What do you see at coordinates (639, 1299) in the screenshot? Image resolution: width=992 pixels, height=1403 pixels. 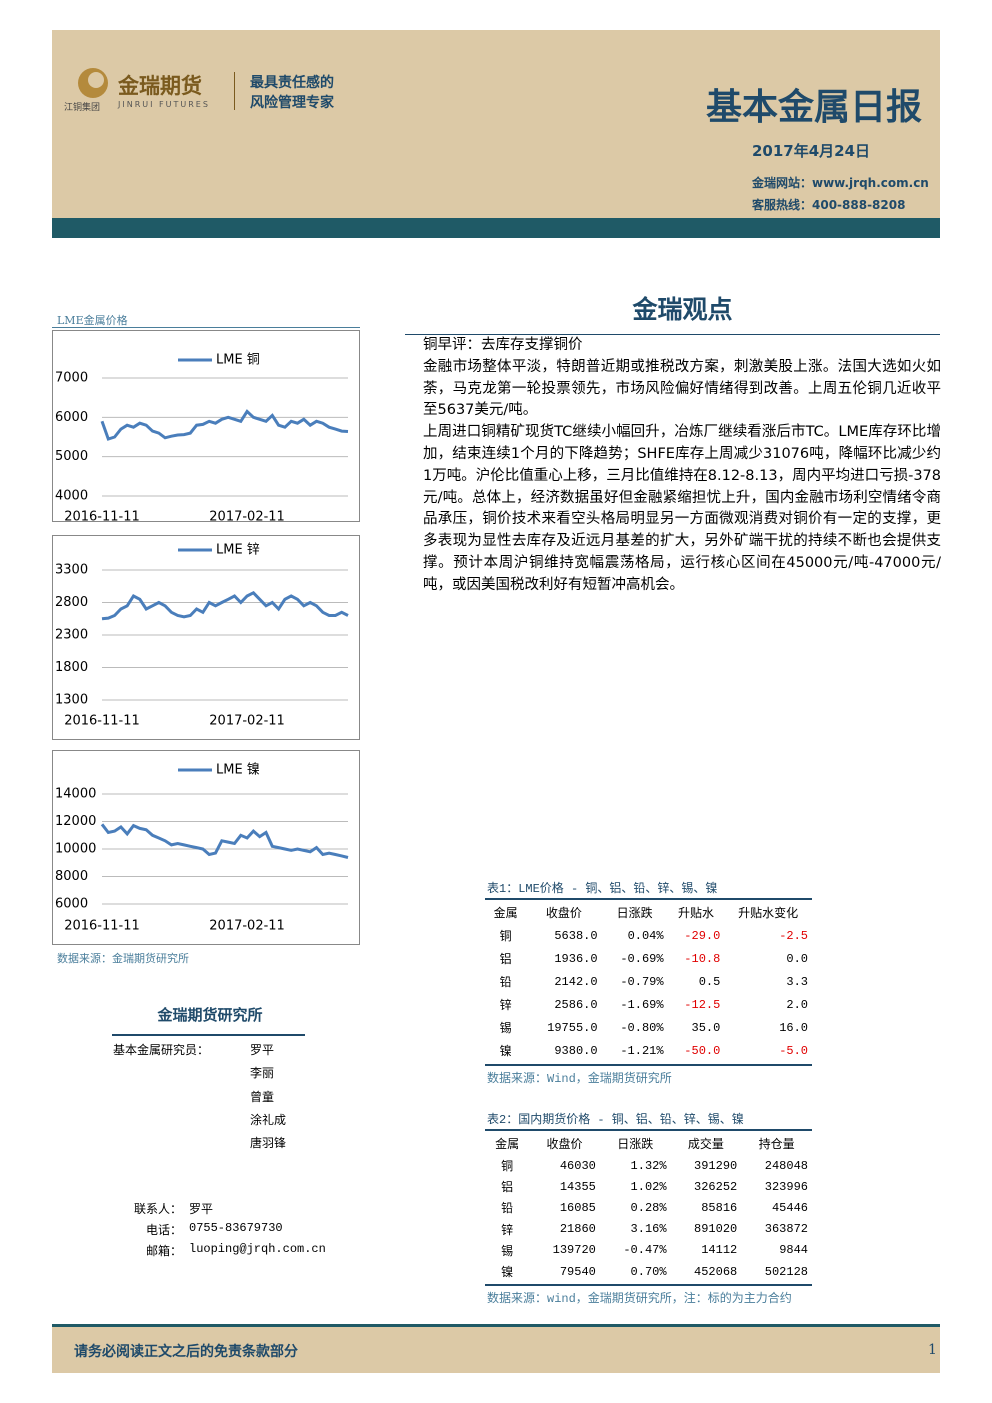 I see `table-source: 数据来源：wind，金瑞期货研究所，注：标的为主力合约` at bounding box center [639, 1299].